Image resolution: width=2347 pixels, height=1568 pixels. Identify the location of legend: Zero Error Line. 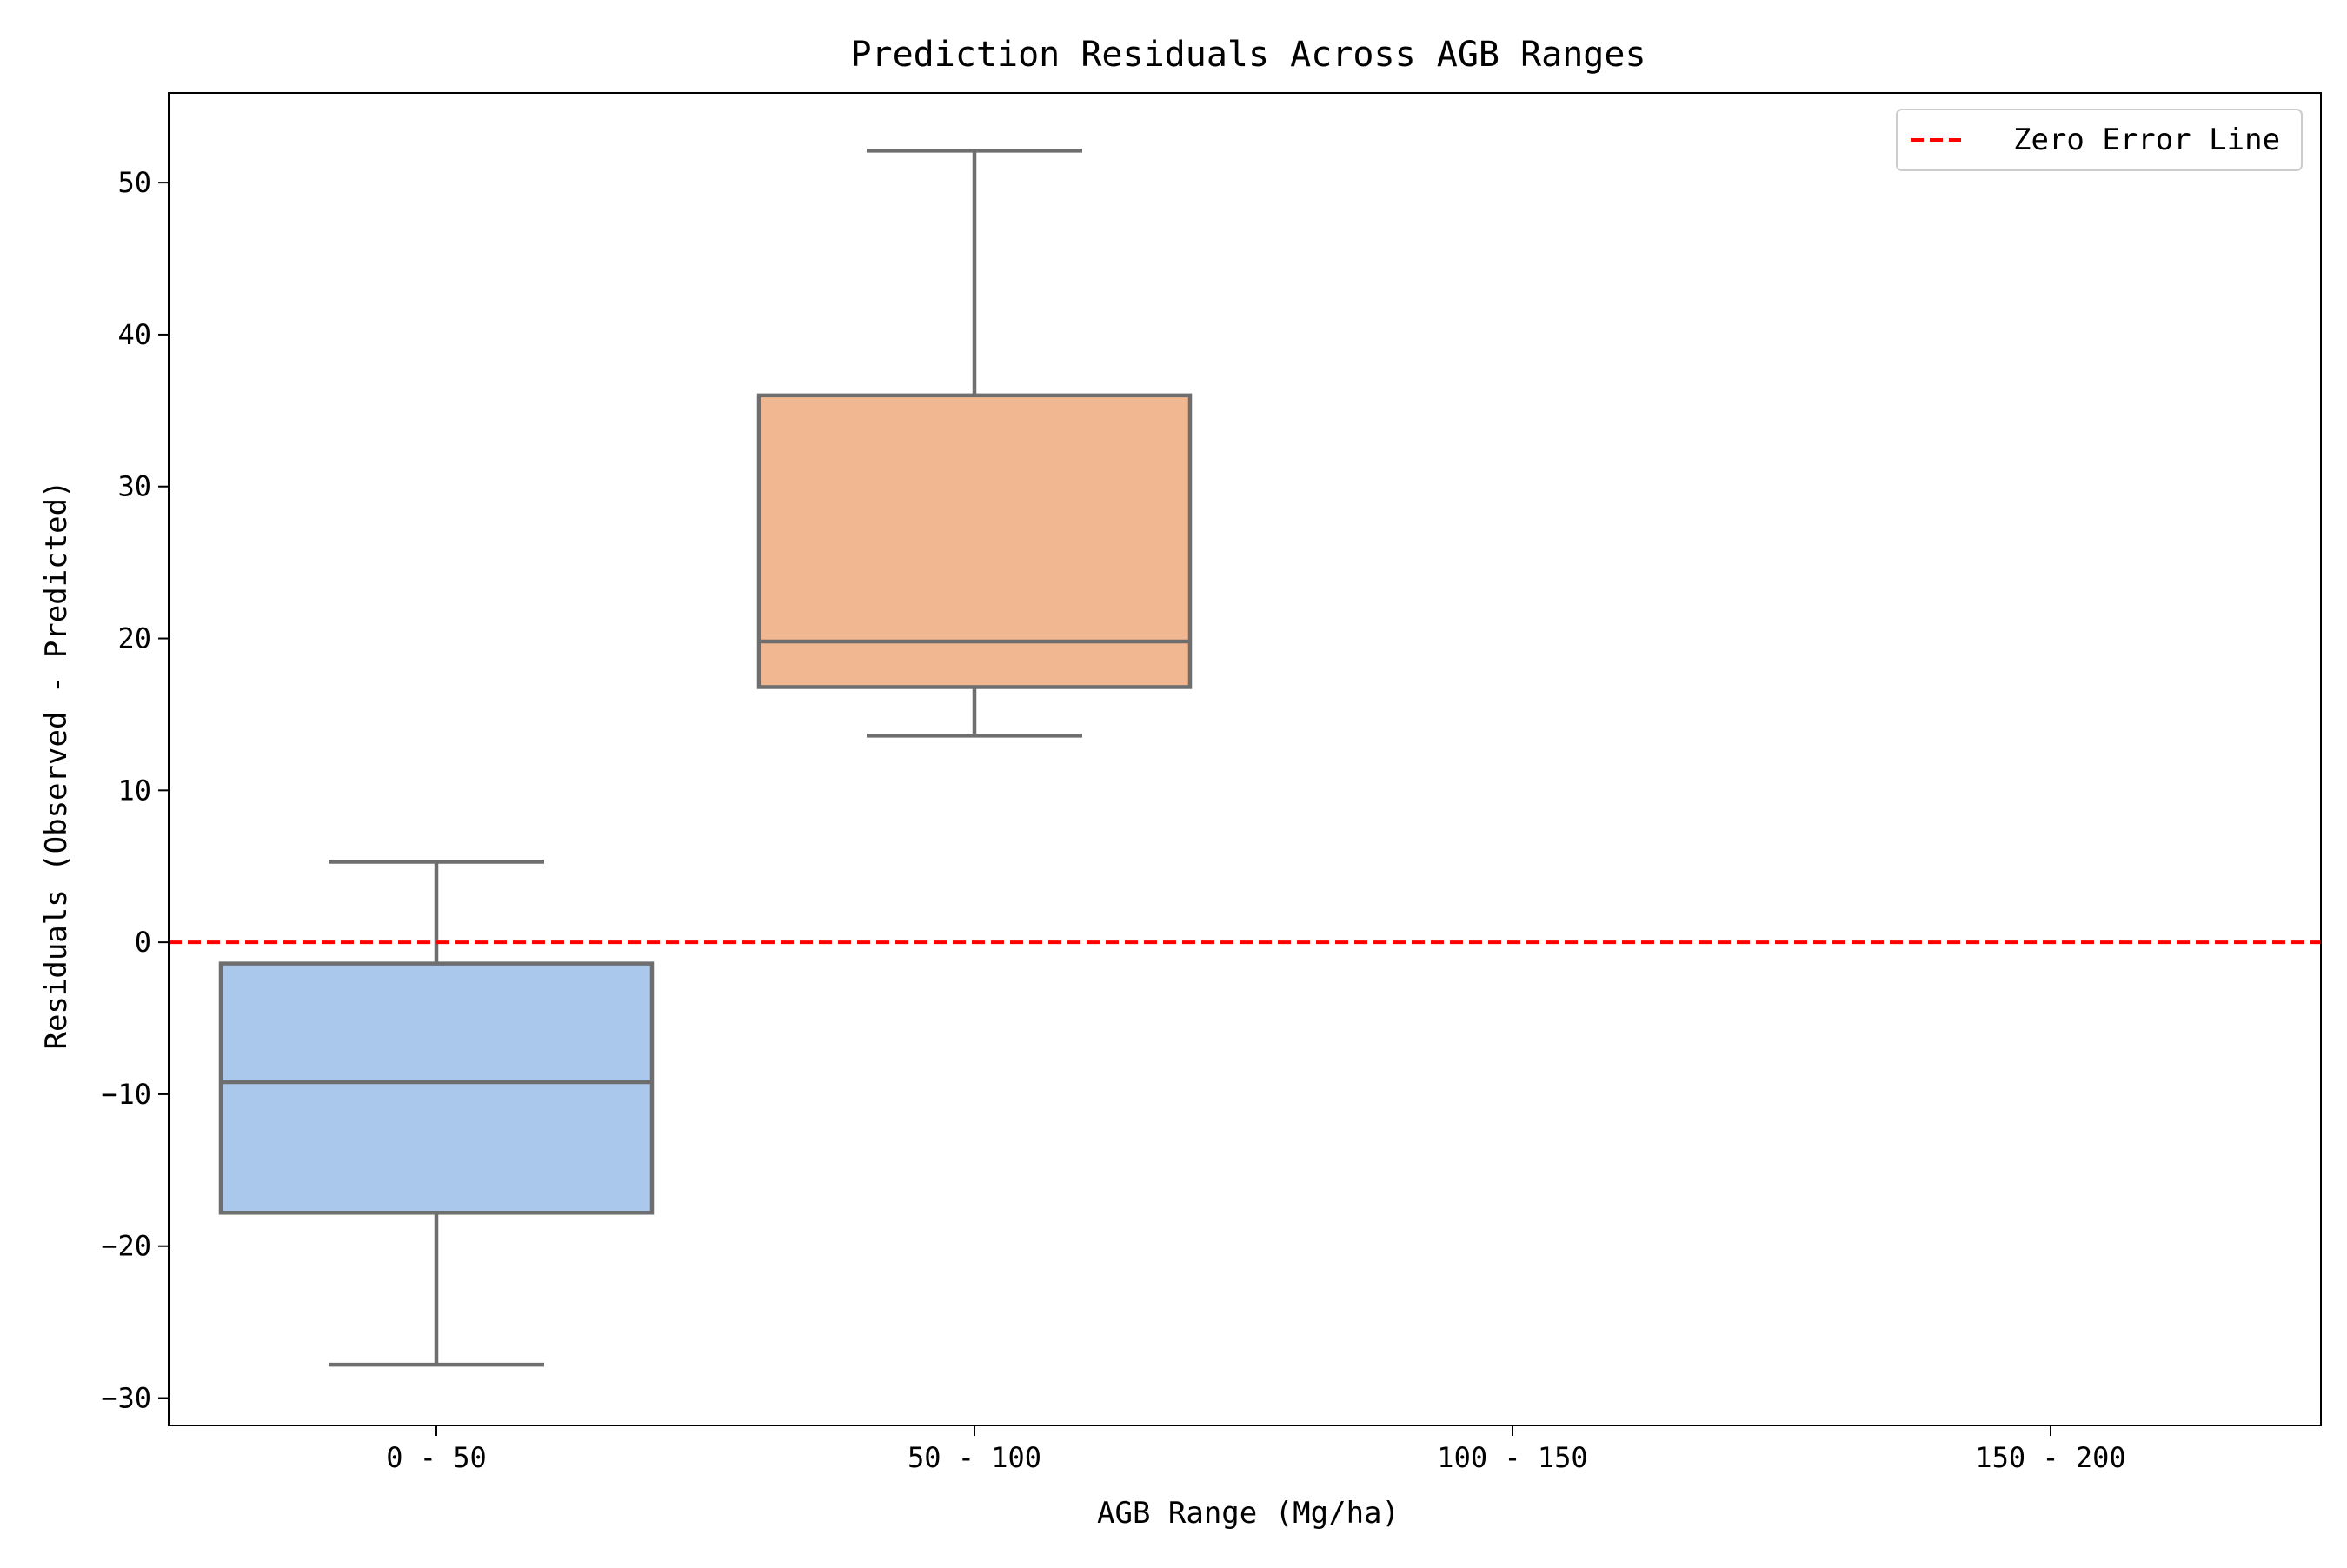
(2099, 140).